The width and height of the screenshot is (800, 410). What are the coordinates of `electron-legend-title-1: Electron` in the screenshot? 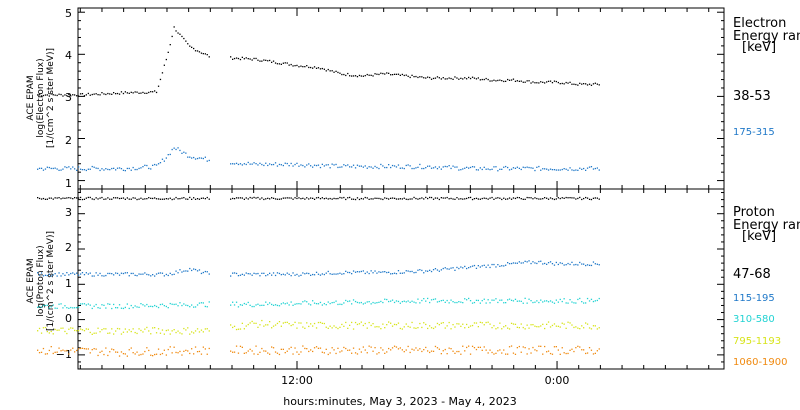 It's located at (759, 23).